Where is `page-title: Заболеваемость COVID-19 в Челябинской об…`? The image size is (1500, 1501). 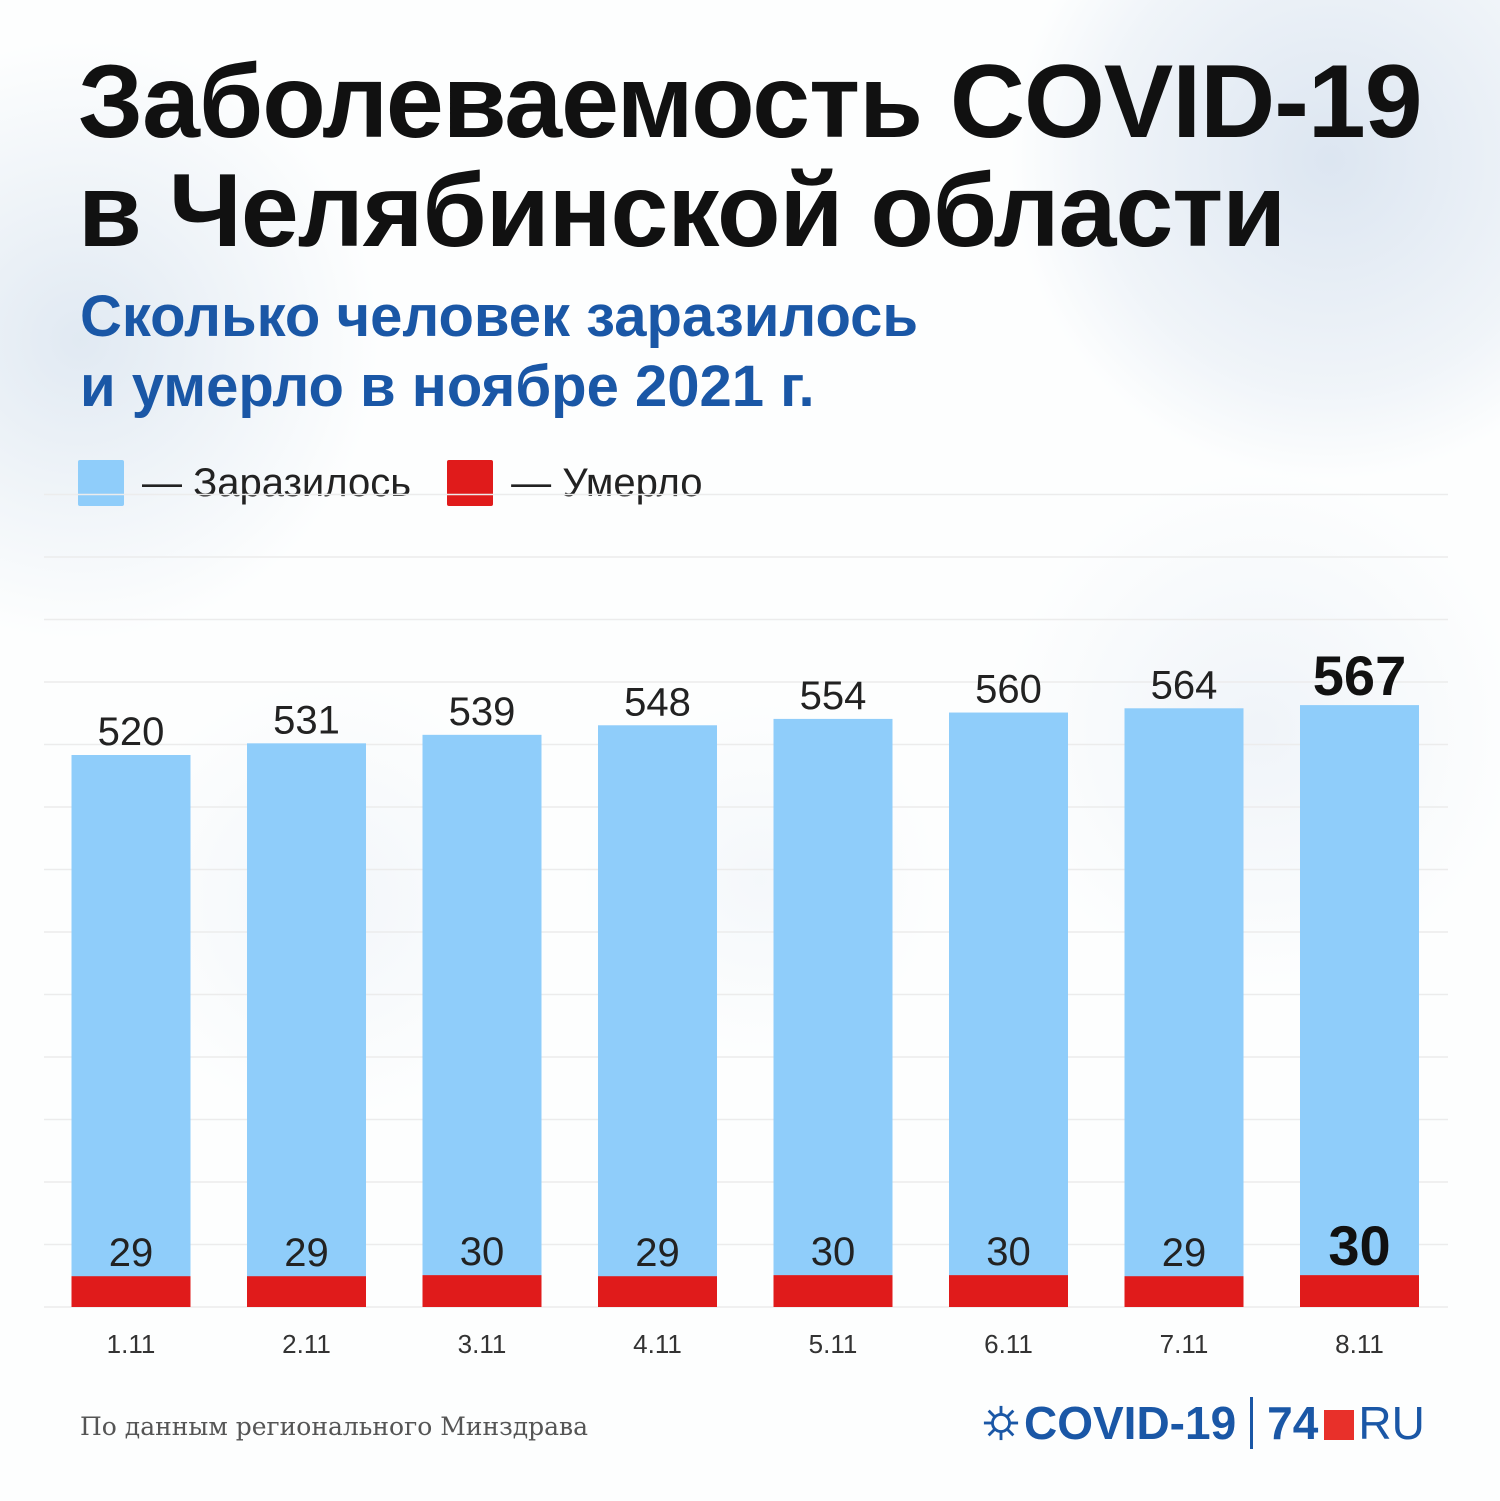 page-title: Заболеваемость COVID-19 в Челябинской об… is located at coordinates (768, 157).